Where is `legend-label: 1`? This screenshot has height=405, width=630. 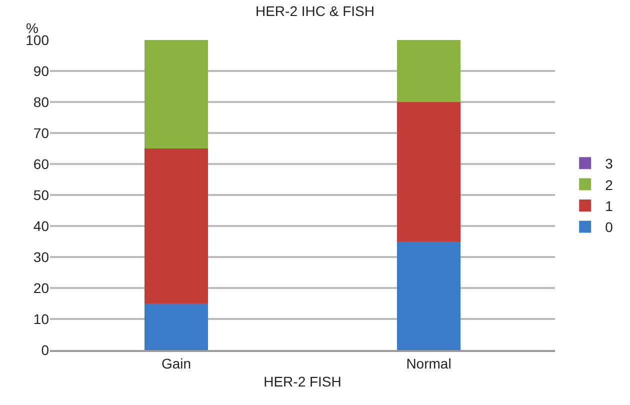
legend-label: 1 is located at coordinates (609, 206).